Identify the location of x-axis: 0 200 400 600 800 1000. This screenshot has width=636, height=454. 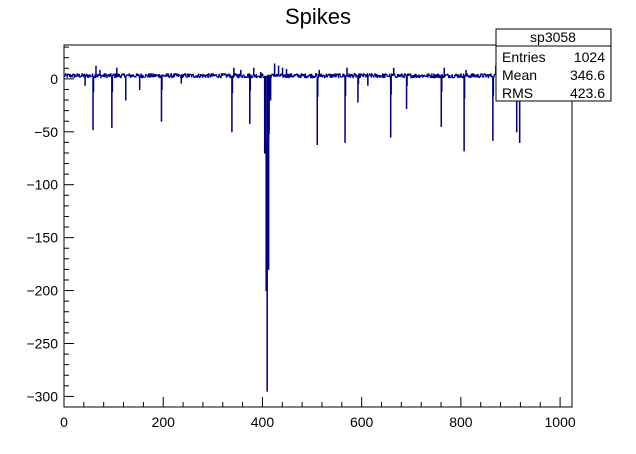
(318, 413).